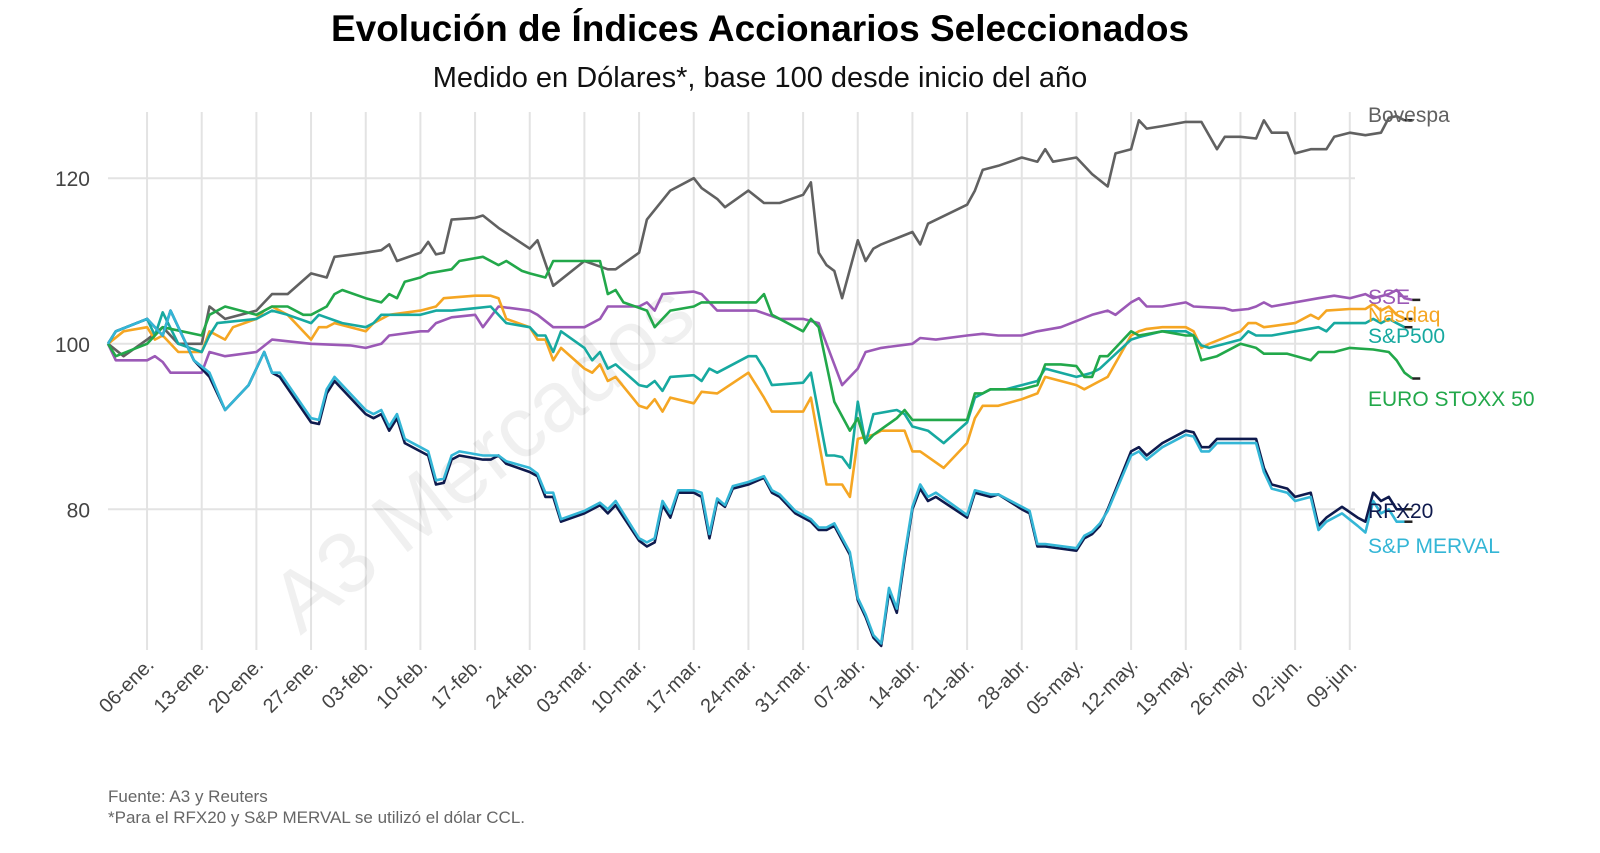  What do you see at coordinates (78, 510) in the screenshot?
I see `y-tick-label: 80` at bounding box center [78, 510].